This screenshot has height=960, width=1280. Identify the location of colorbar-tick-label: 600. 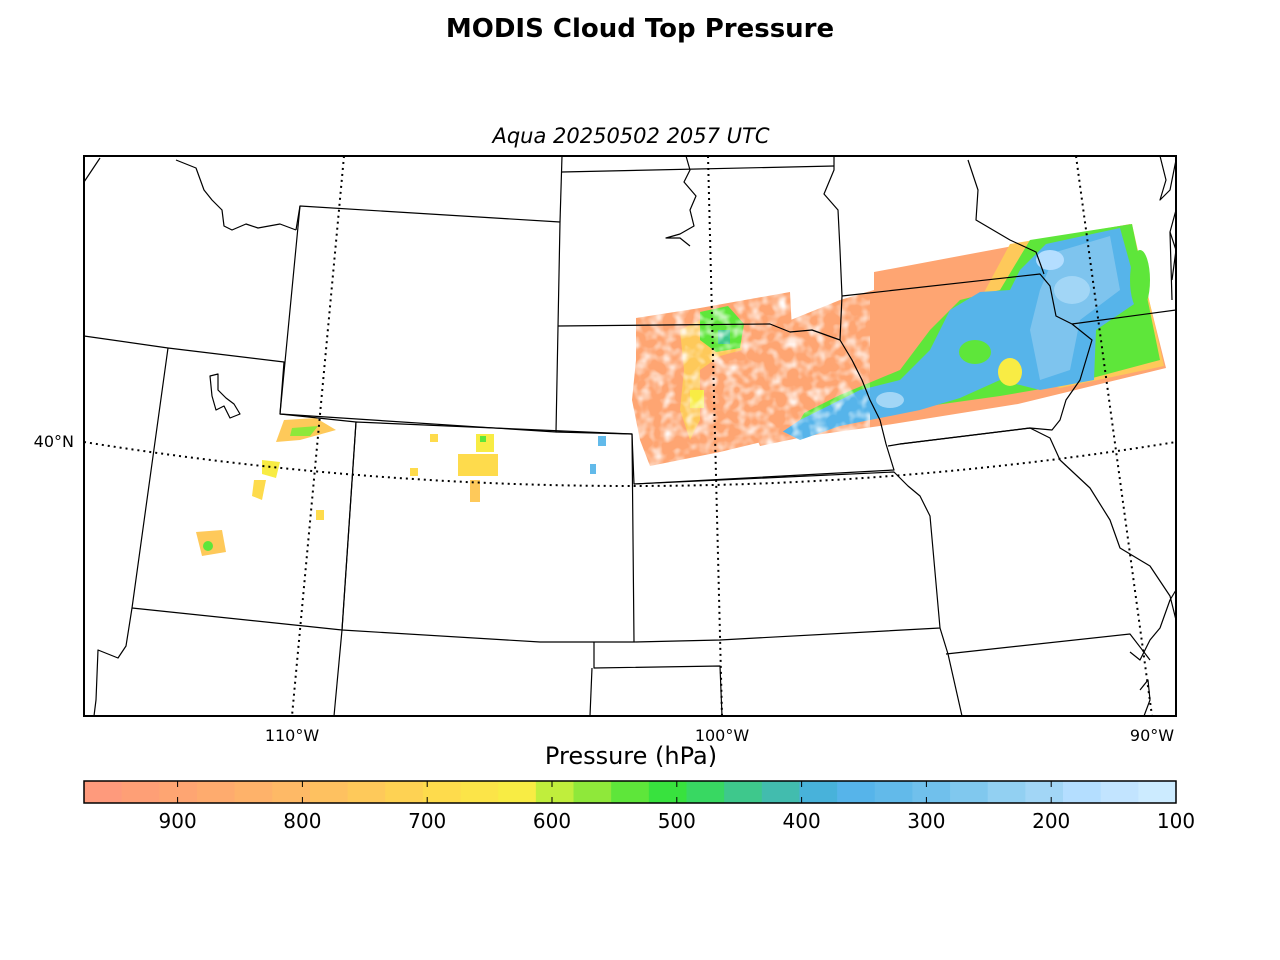
(552, 821).